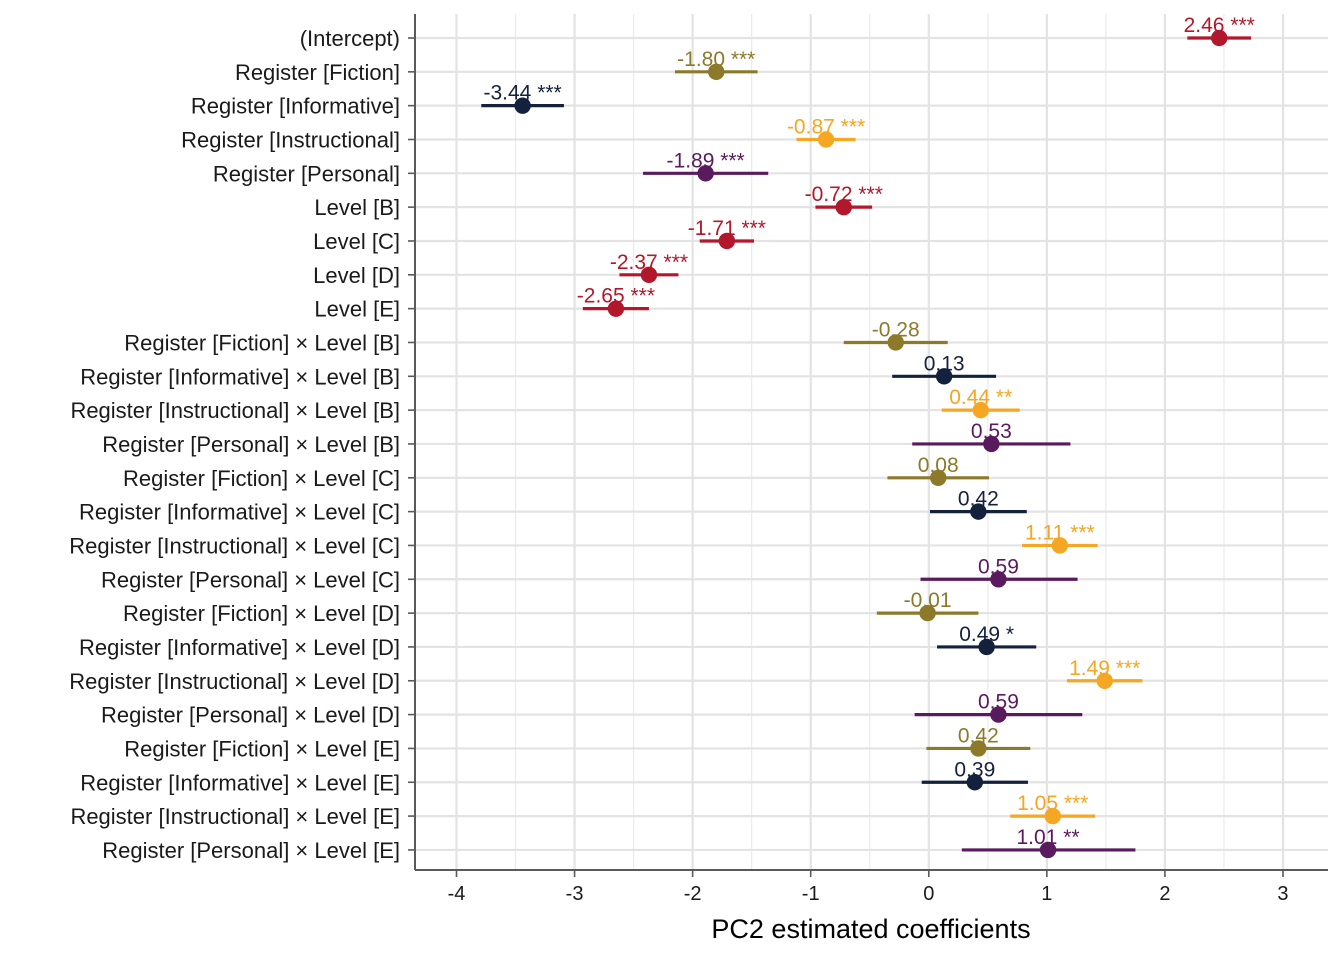 The image size is (1344, 960). Describe the element at coordinates (261, 613) in the screenshot. I see `y-tick-label: Register [Fiction] × Level [D]` at that location.